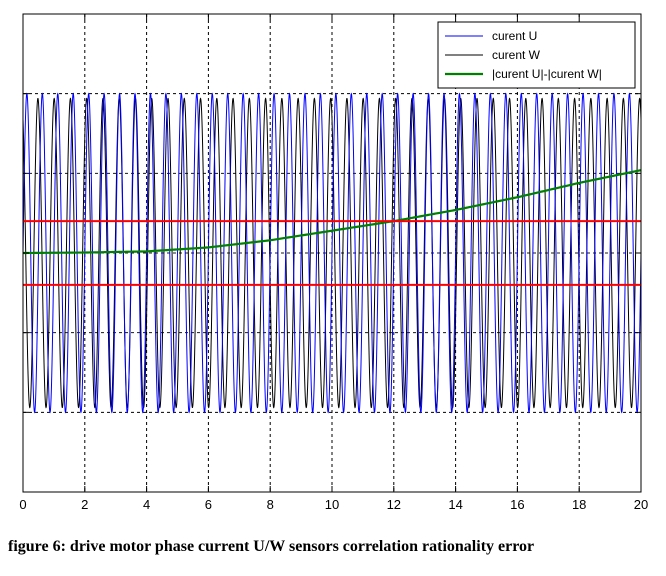 The image size is (666, 576). I want to click on x-tick-label: 10, so click(332, 504).